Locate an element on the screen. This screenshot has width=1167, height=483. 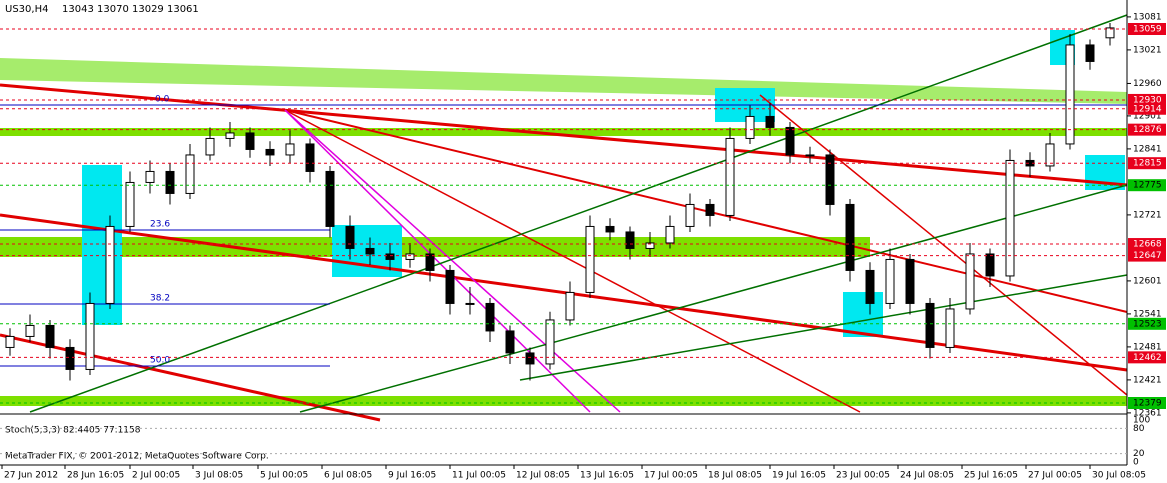
fib-label: 50.0 is located at coordinates (160, 361).